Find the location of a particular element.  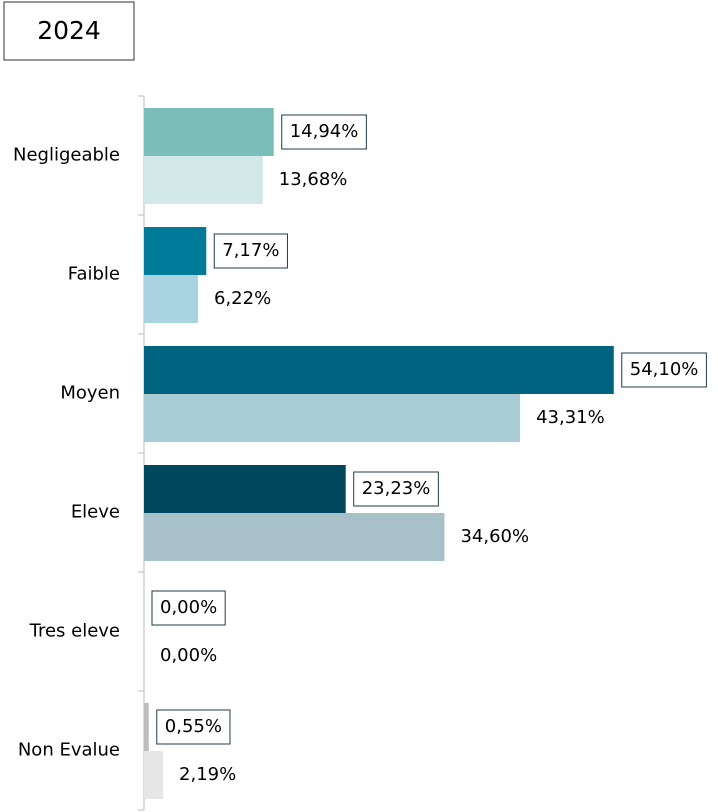

value-label: 0,55% is located at coordinates (193, 726).